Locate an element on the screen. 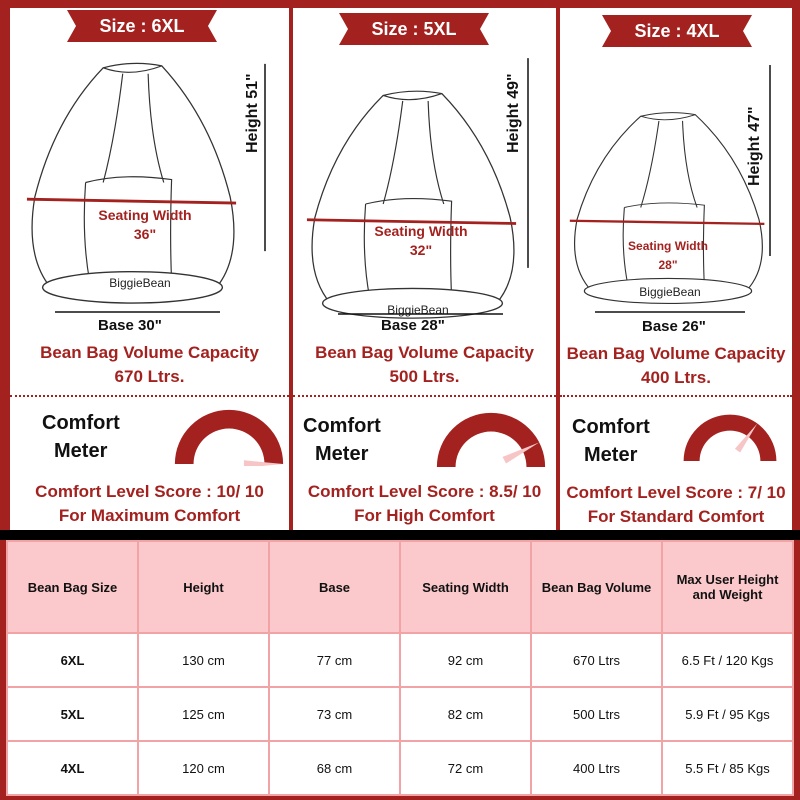 Image resolution: width=800 pixels, height=800 pixels. cell: 120 cm is located at coordinates (203, 768).